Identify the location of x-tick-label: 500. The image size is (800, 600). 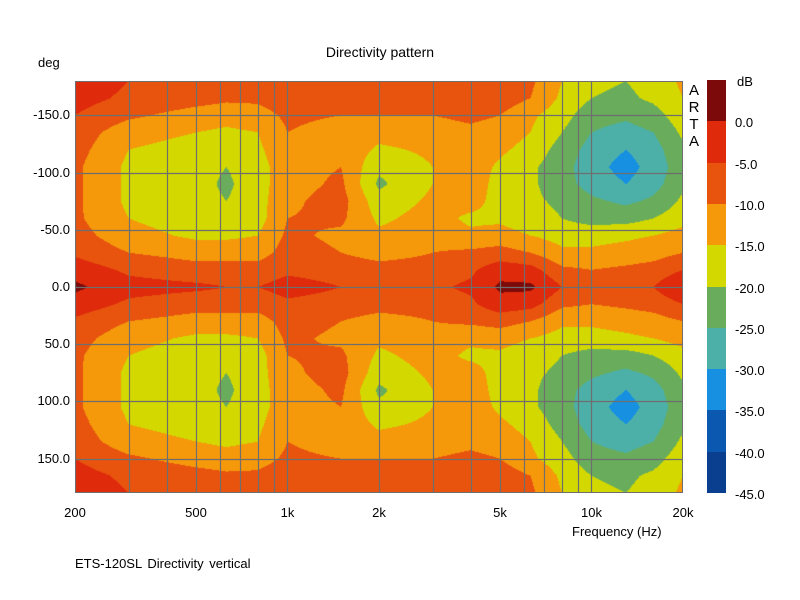
(196, 512).